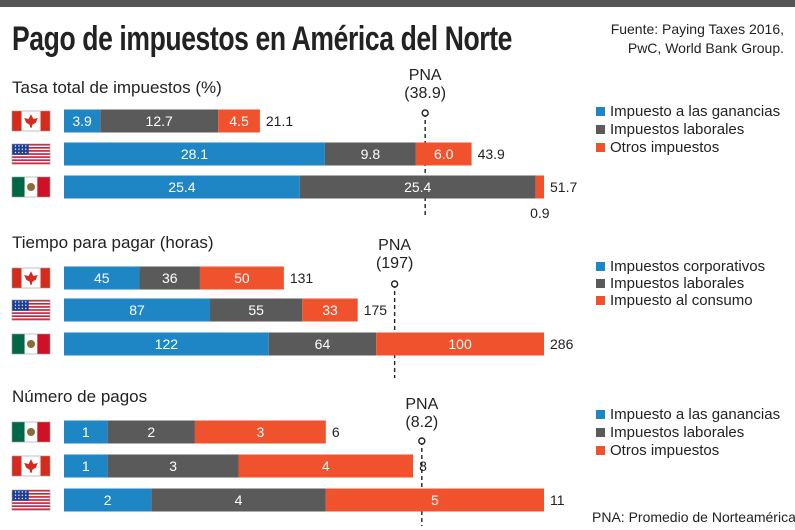 This screenshot has width=795, height=530. Describe the element at coordinates (113, 242) in the screenshot. I see `chart-title: Tiempo para pagar (horas)` at that location.